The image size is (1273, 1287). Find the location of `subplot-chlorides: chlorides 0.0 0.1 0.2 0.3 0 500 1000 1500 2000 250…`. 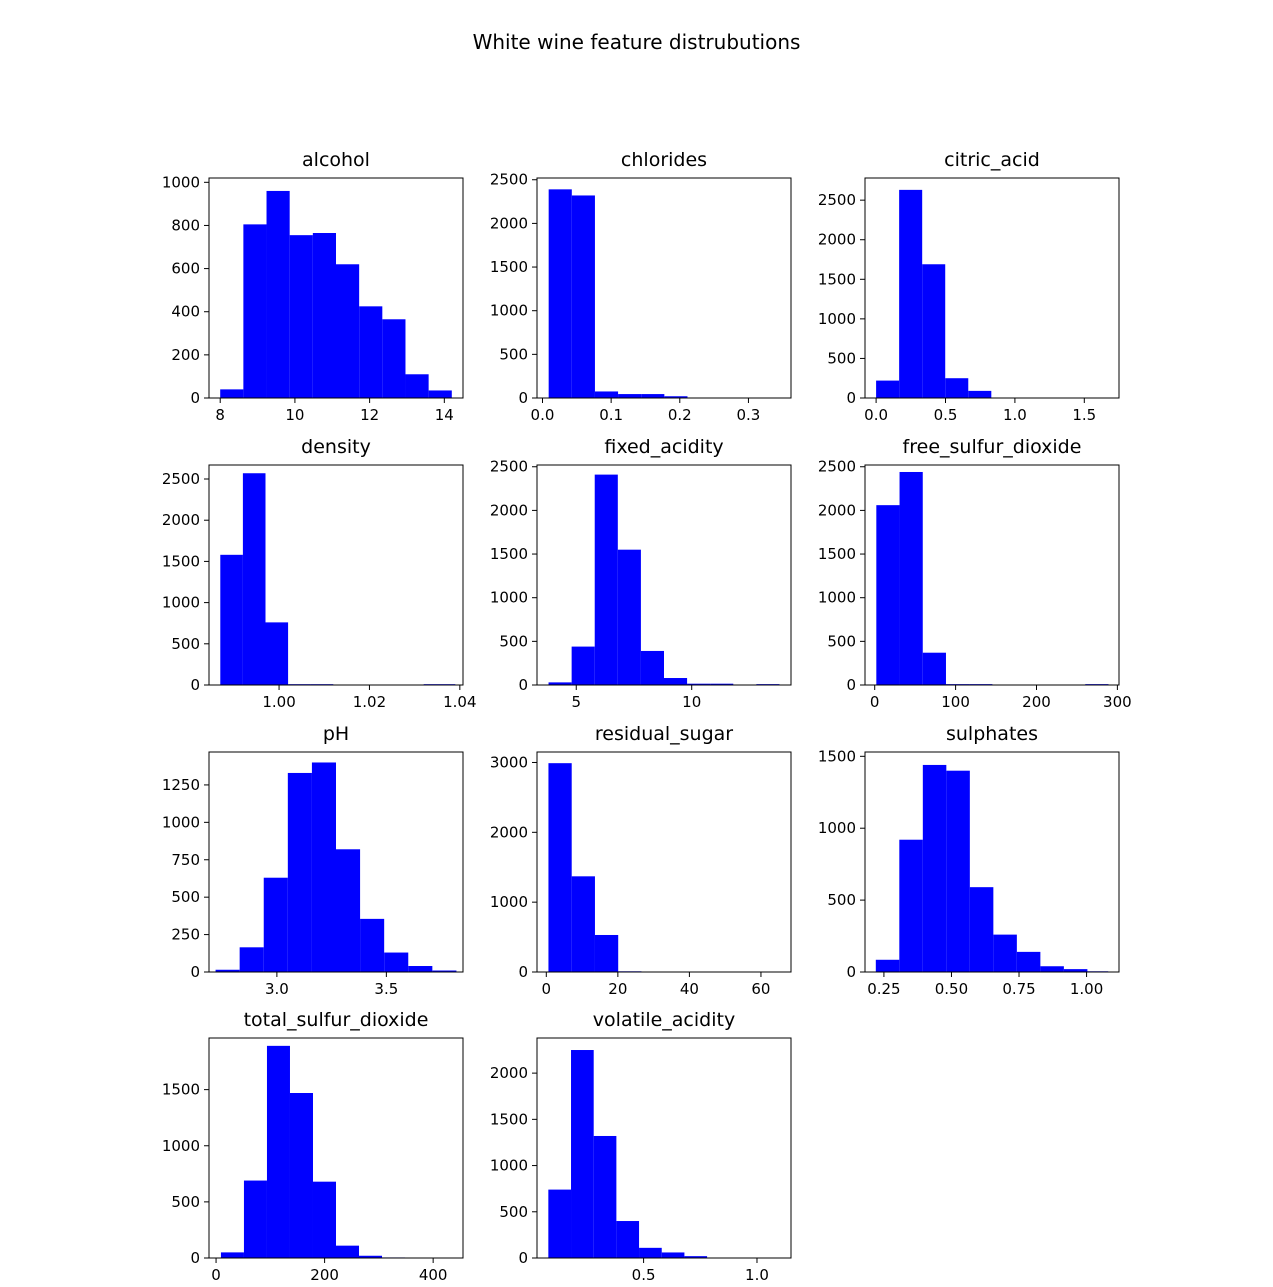

subplot-chlorides: chlorides 0.0 0.1 0.2 0.3 0 500 1000 1500 2000 250… is located at coordinates (641, 286).